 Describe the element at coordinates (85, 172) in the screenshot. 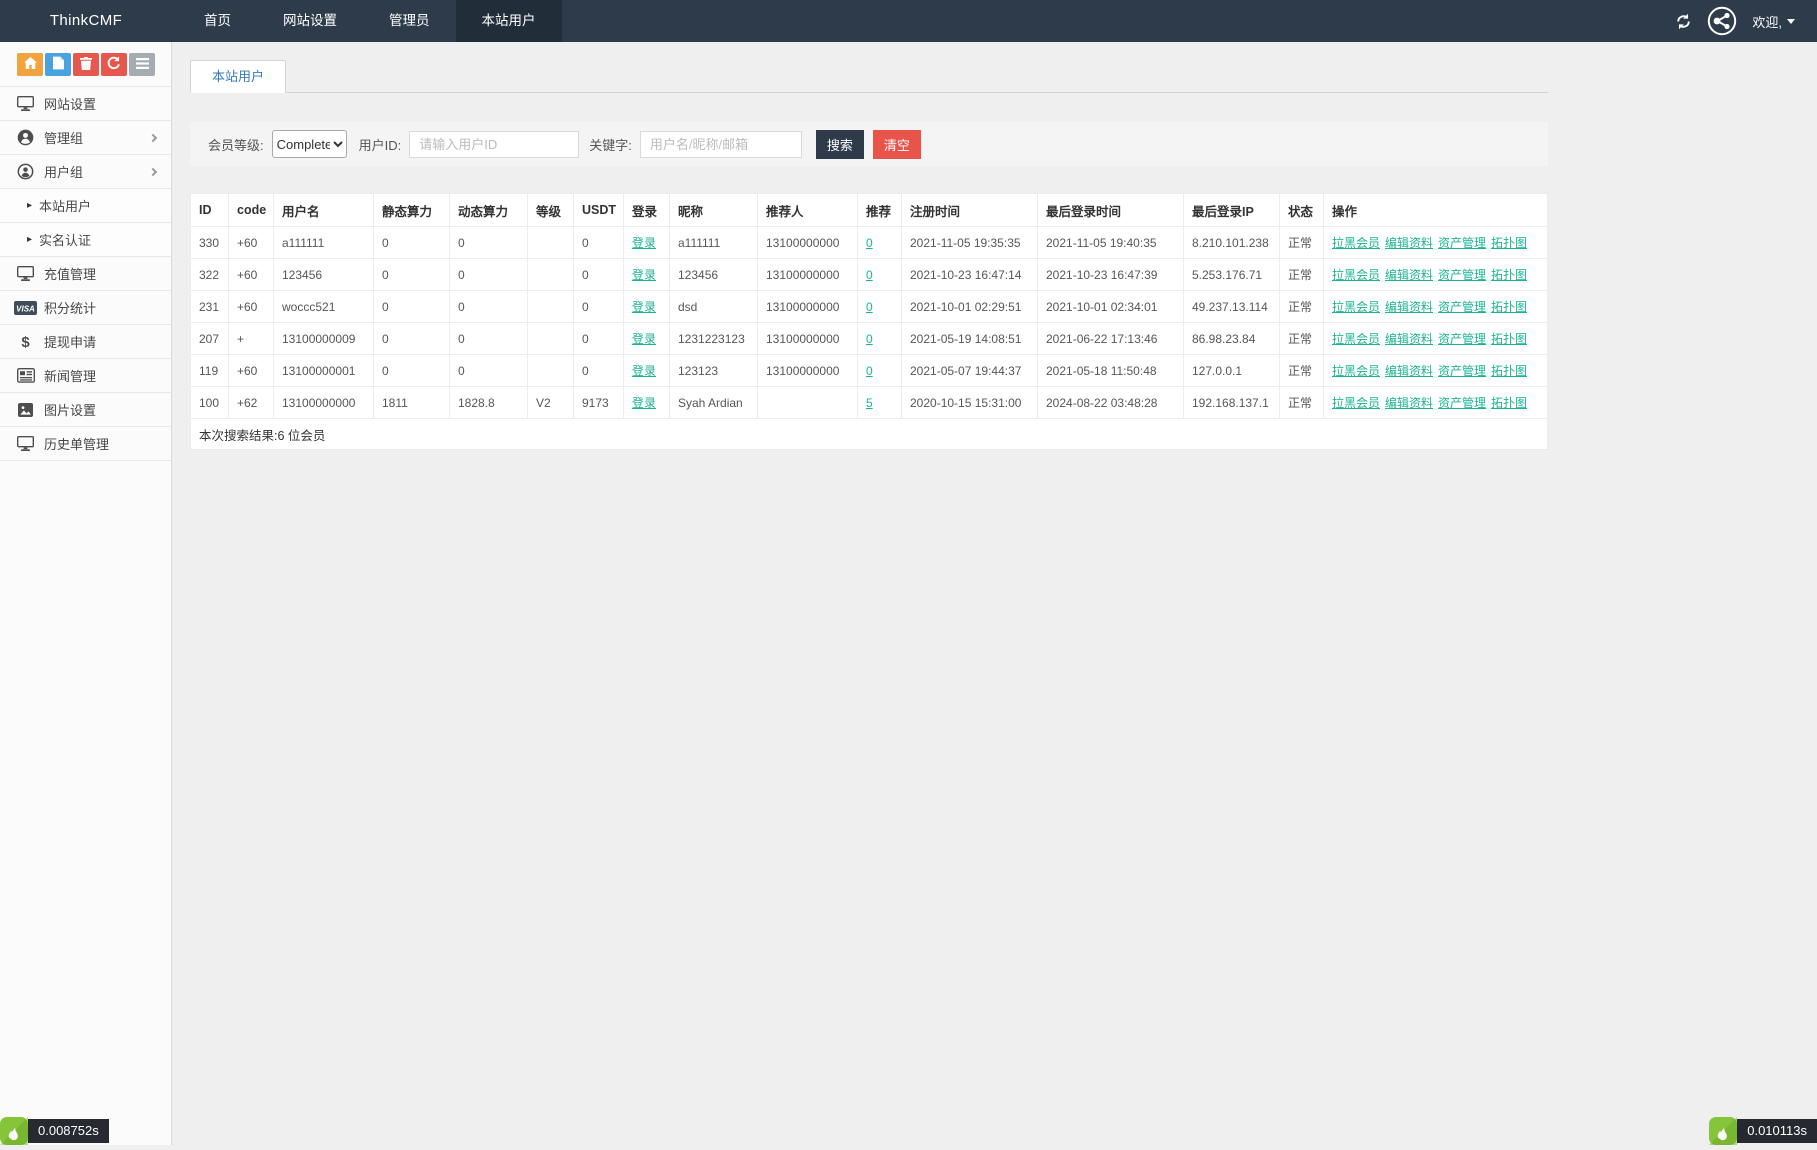

I see `sidebar-item-user-group: 用户组` at that location.